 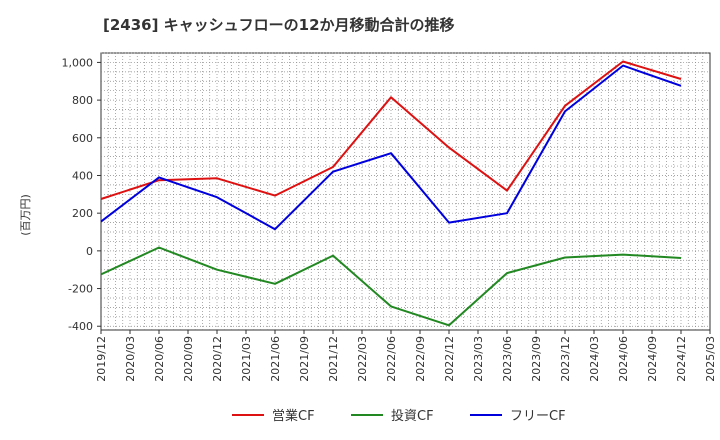 What do you see at coordinates (507, 359) in the screenshot?
I see `x-tick-label: 2023/06` at bounding box center [507, 359].